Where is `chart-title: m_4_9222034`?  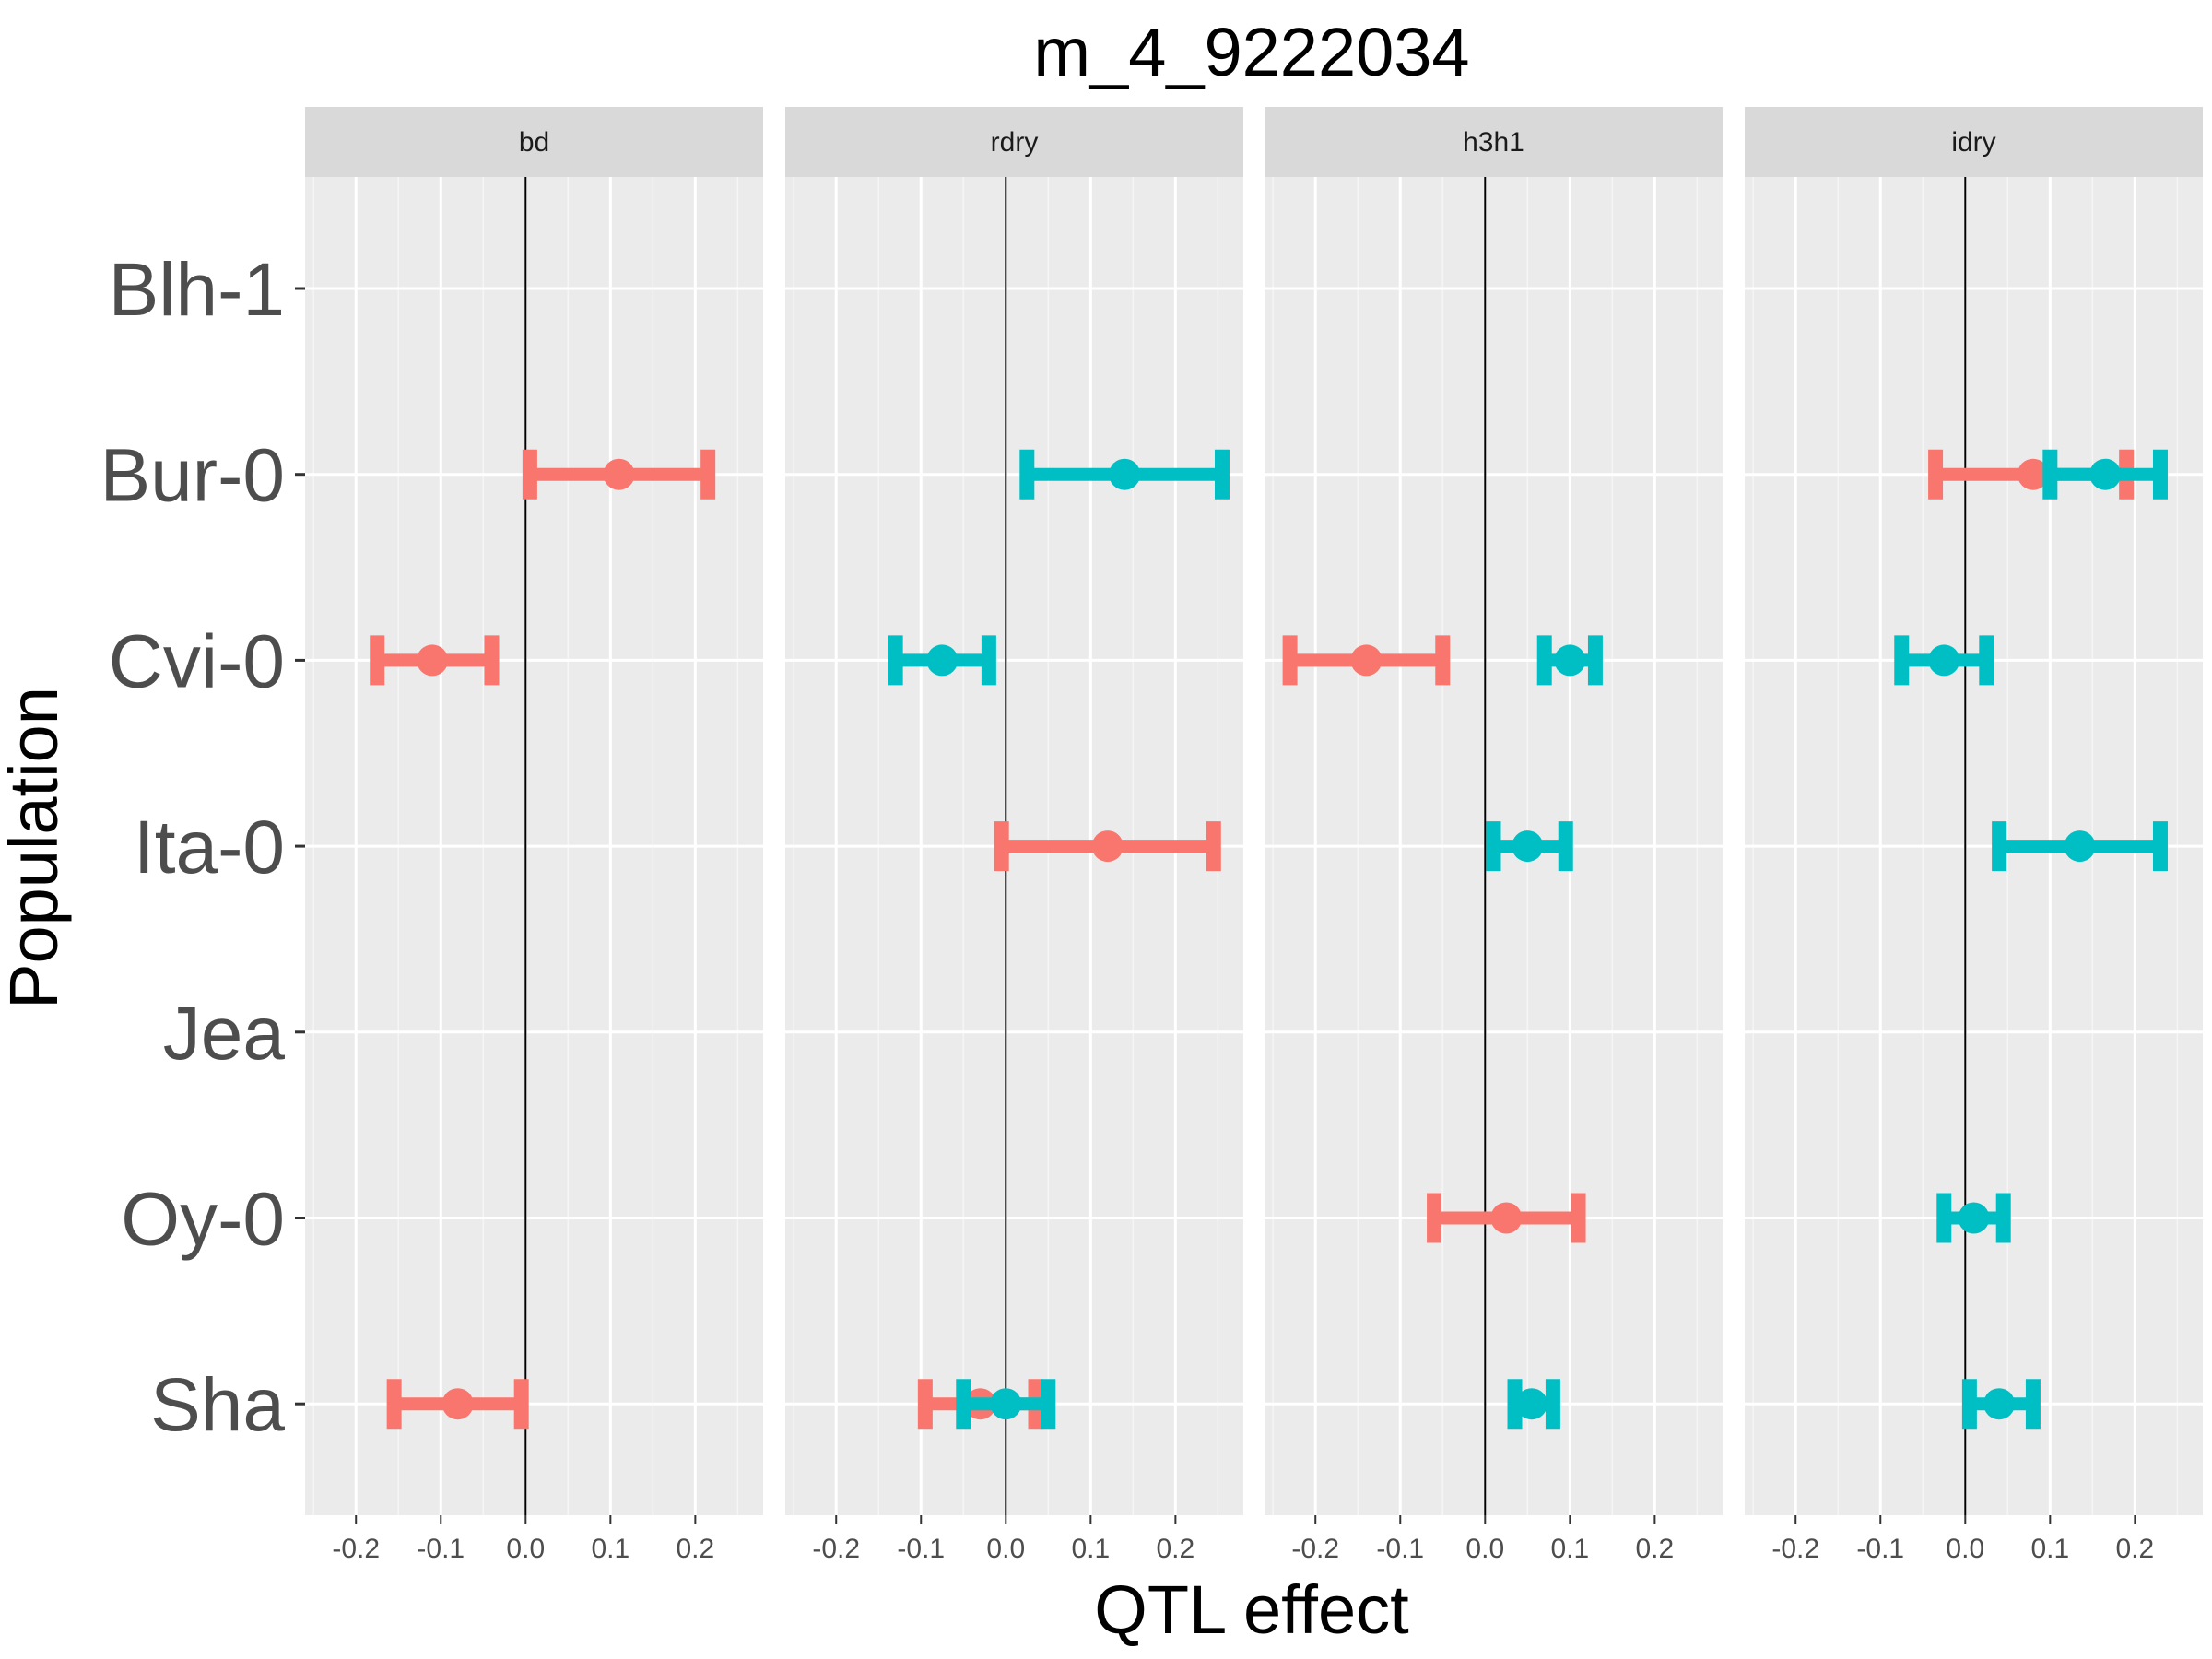
chart-title: m_4_9222034 is located at coordinates (1251, 52).